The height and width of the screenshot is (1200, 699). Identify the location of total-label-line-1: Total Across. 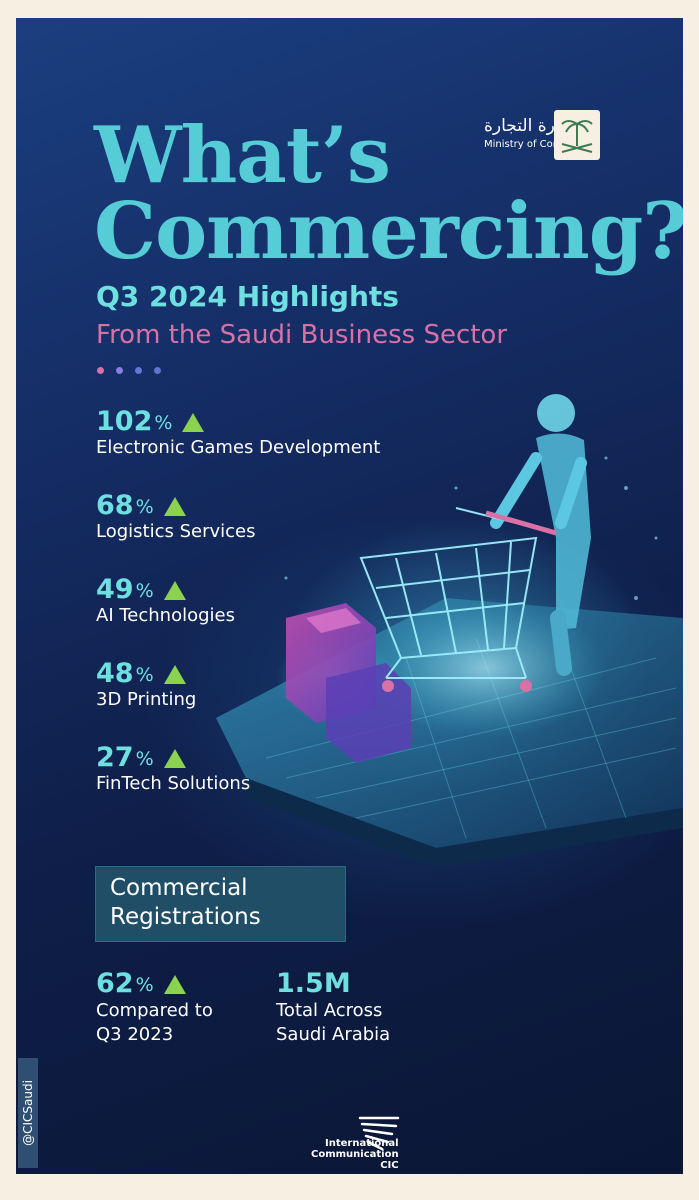
(329, 1010).